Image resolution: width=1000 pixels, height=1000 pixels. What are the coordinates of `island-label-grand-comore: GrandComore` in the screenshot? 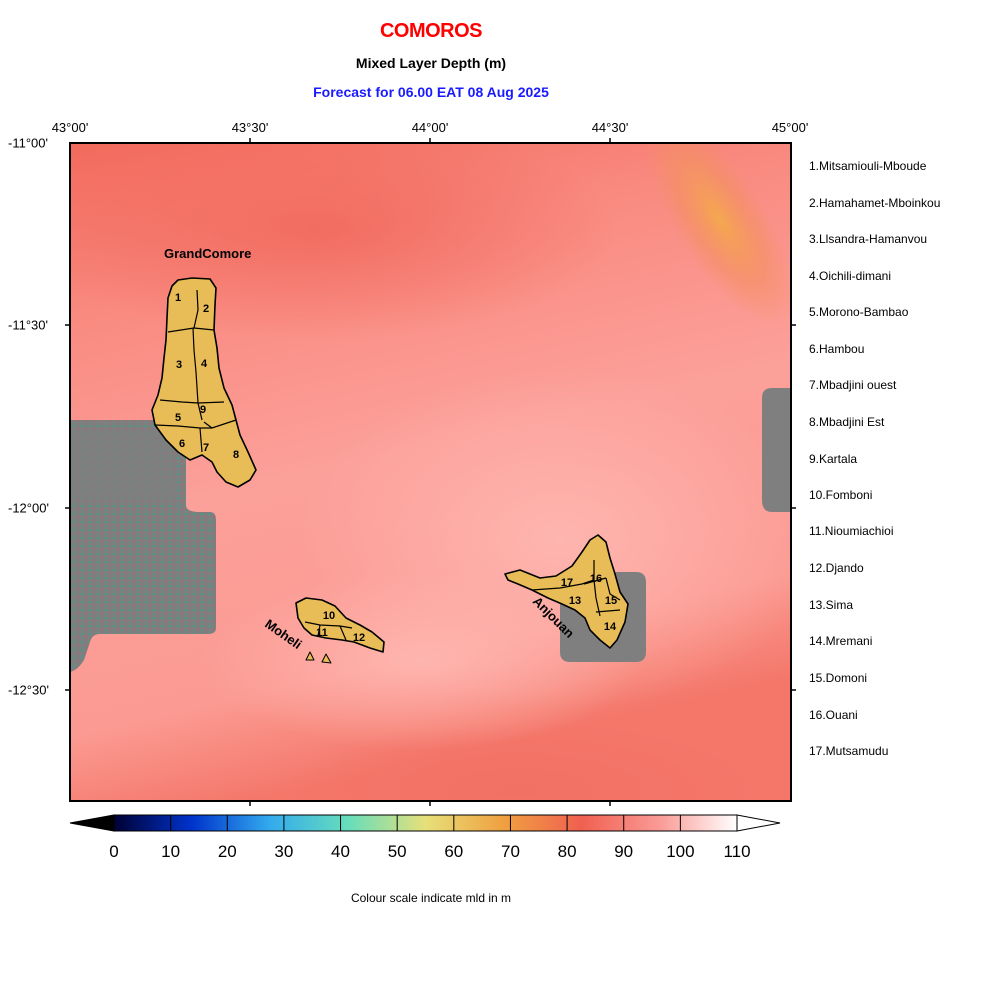 It's located at (207, 253).